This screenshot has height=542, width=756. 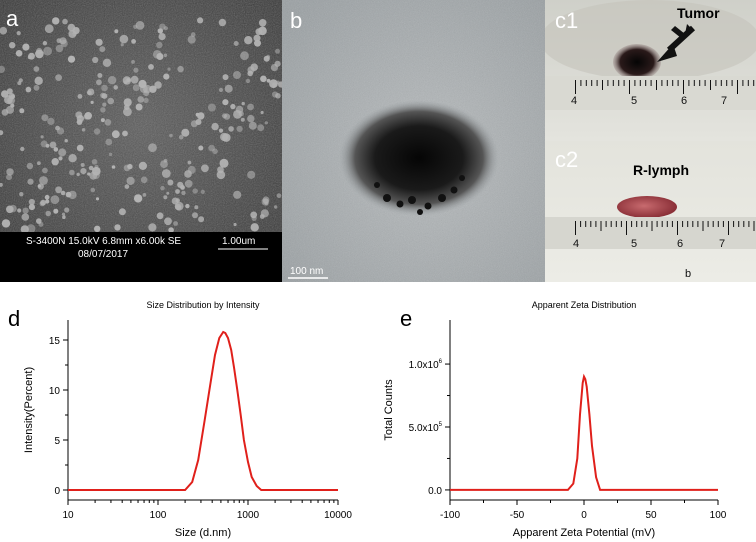 I want to click on sem-caption-line2: 08/07/2017, so click(x=103, y=254).